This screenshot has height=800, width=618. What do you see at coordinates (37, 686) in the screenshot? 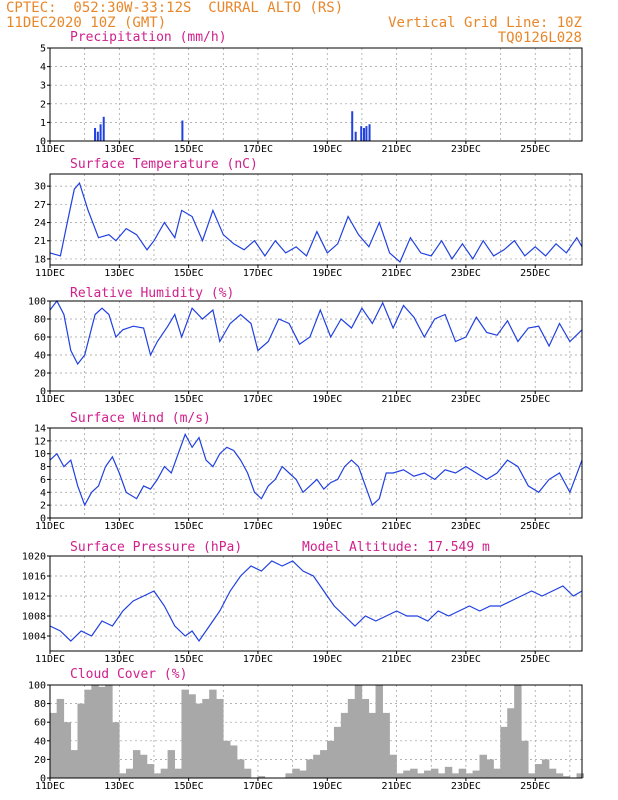
I see `y-tick-label: 100` at bounding box center [37, 686].